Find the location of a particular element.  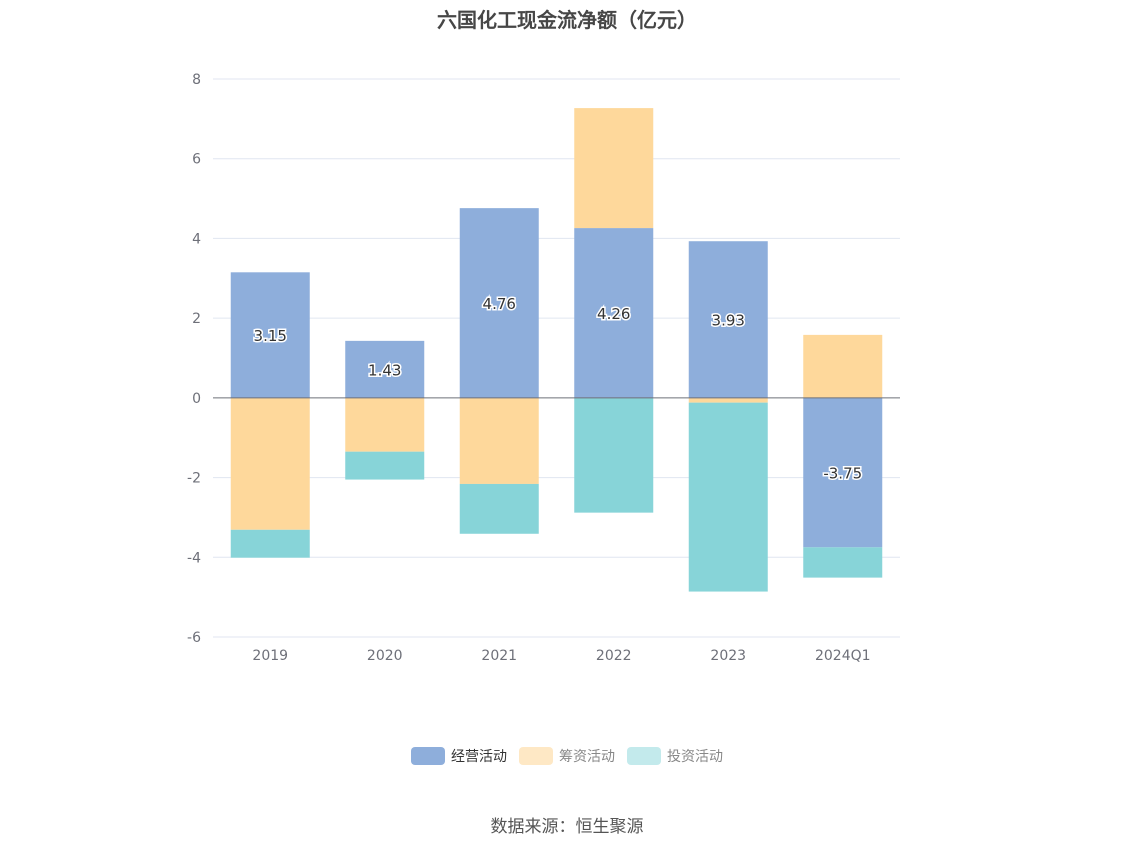

data-label: 4.76 is located at coordinates (499, 304).